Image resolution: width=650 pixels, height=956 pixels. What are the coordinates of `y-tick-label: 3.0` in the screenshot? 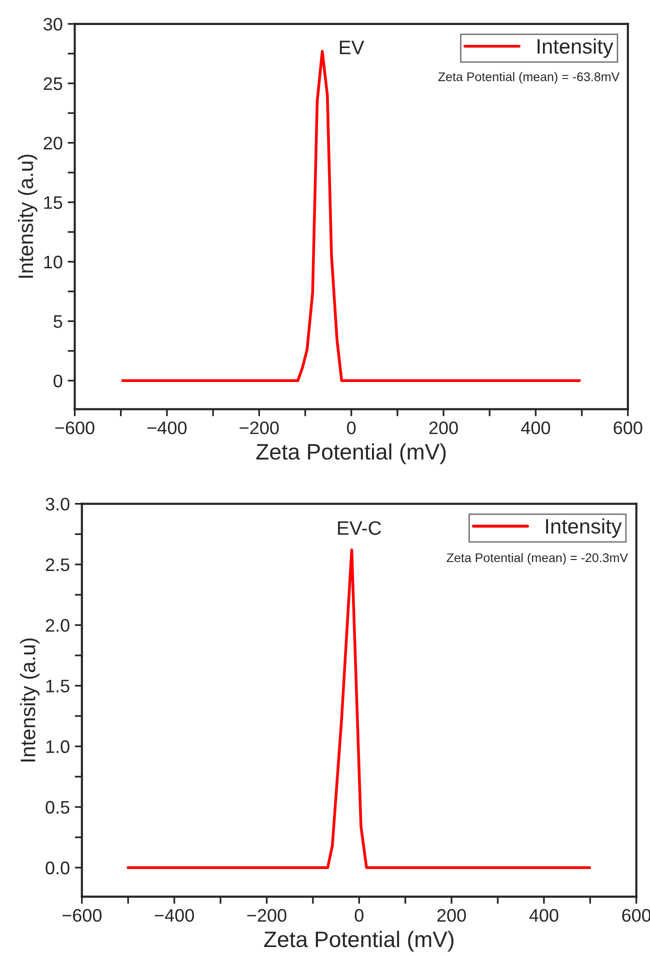 It's located at (58, 504).